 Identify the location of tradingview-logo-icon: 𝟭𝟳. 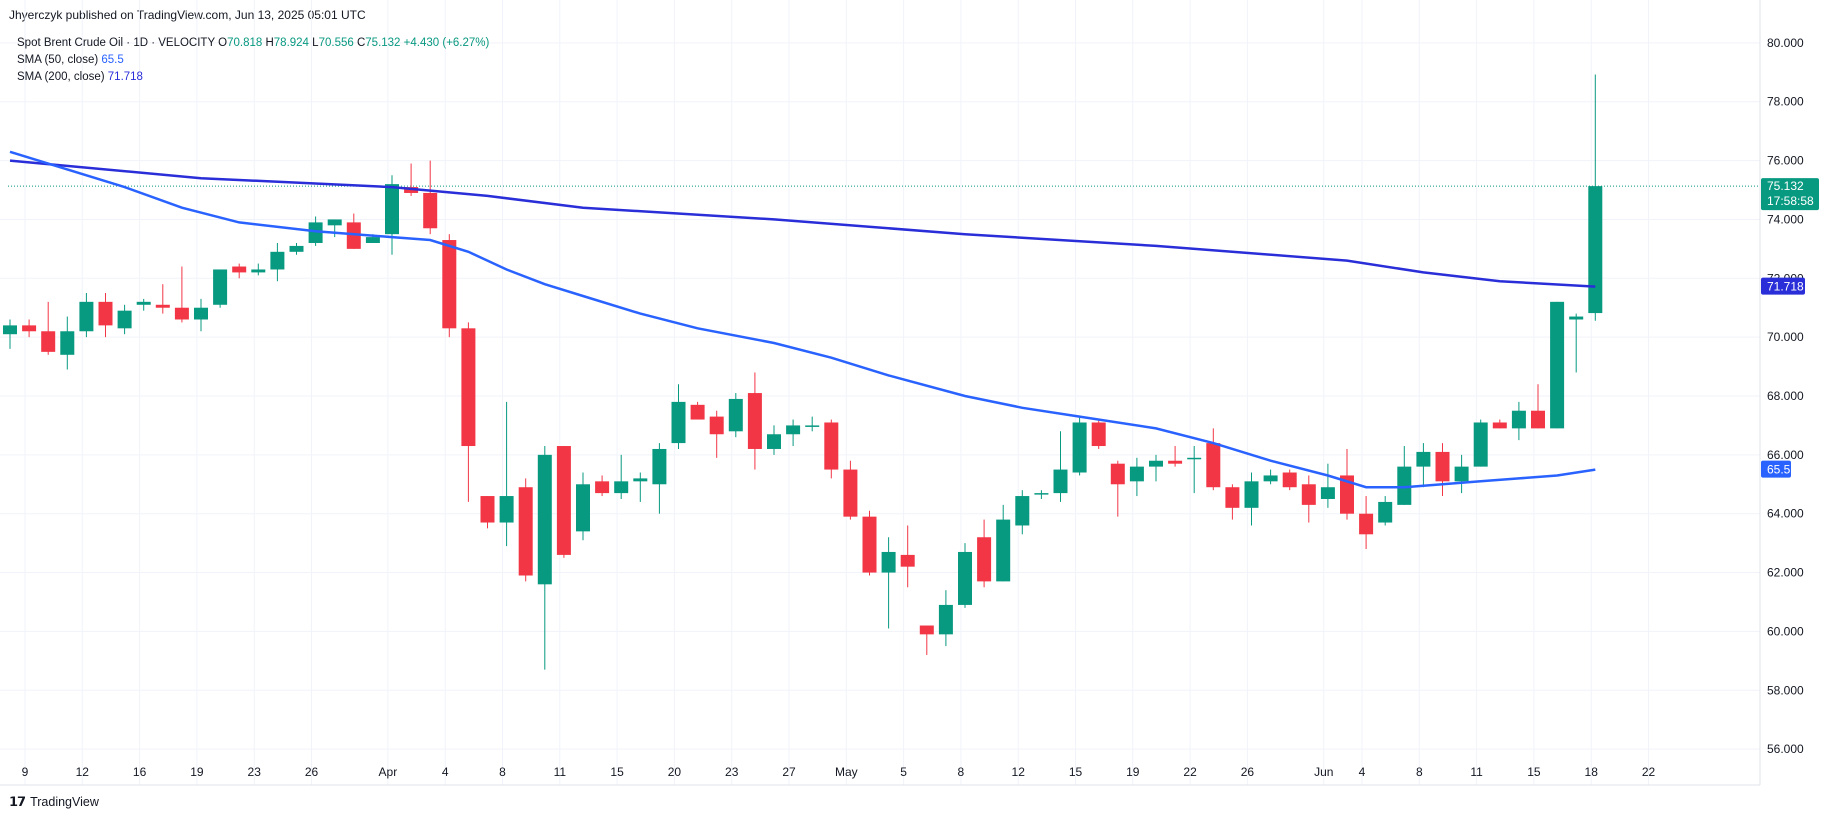
(17, 801).